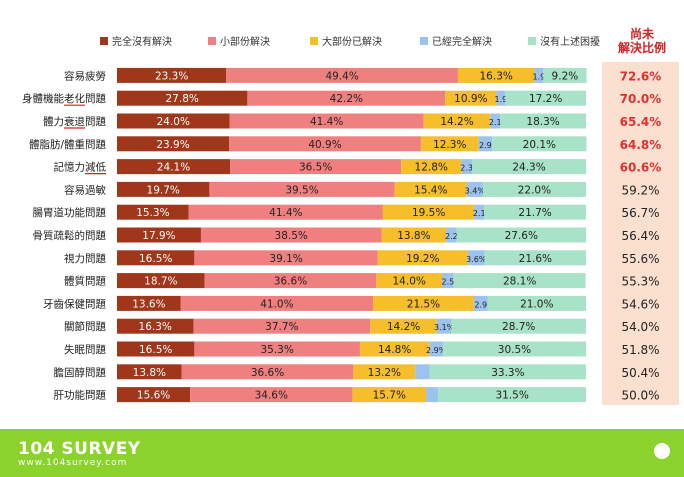 The height and width of the screenshot is (477, 684). I want to click on data-label: 19.5%, so click(428, 213).